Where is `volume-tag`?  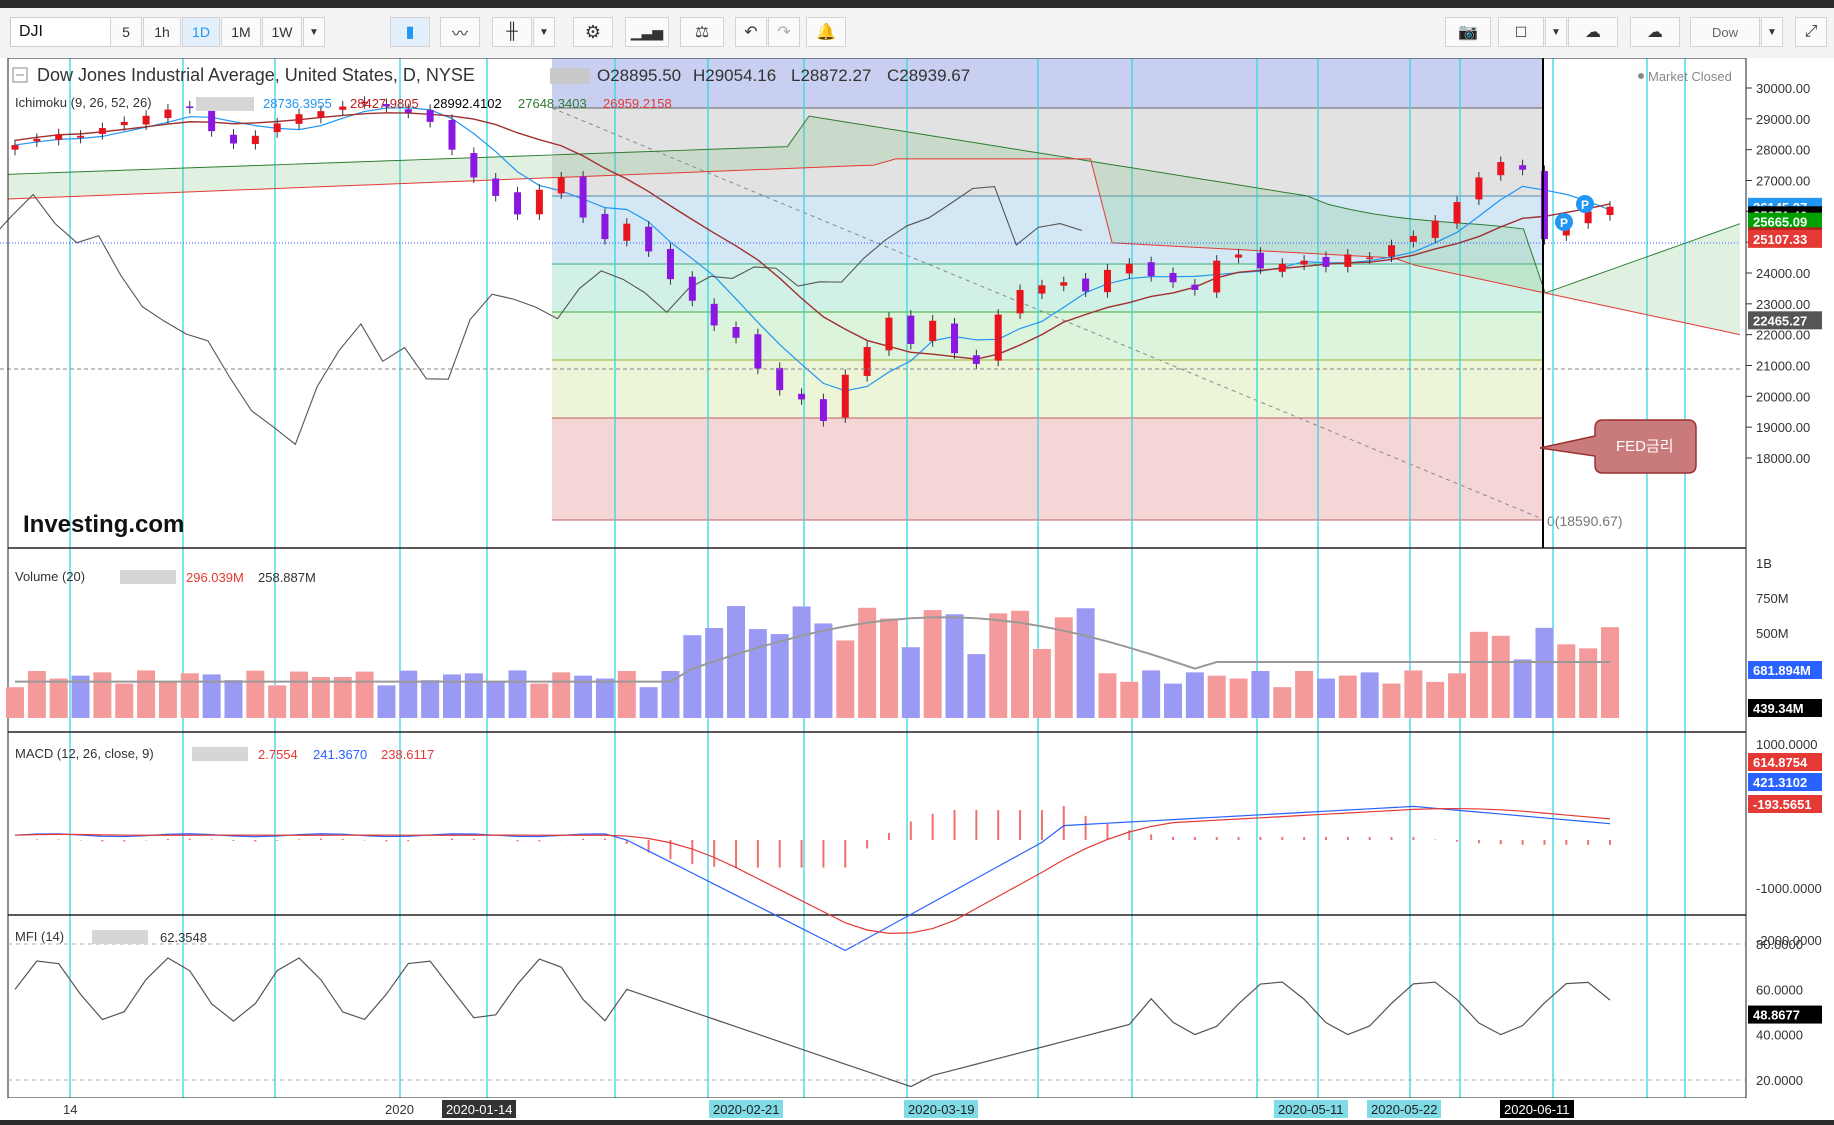
volume-tag is located at coordinates (1785, 708).